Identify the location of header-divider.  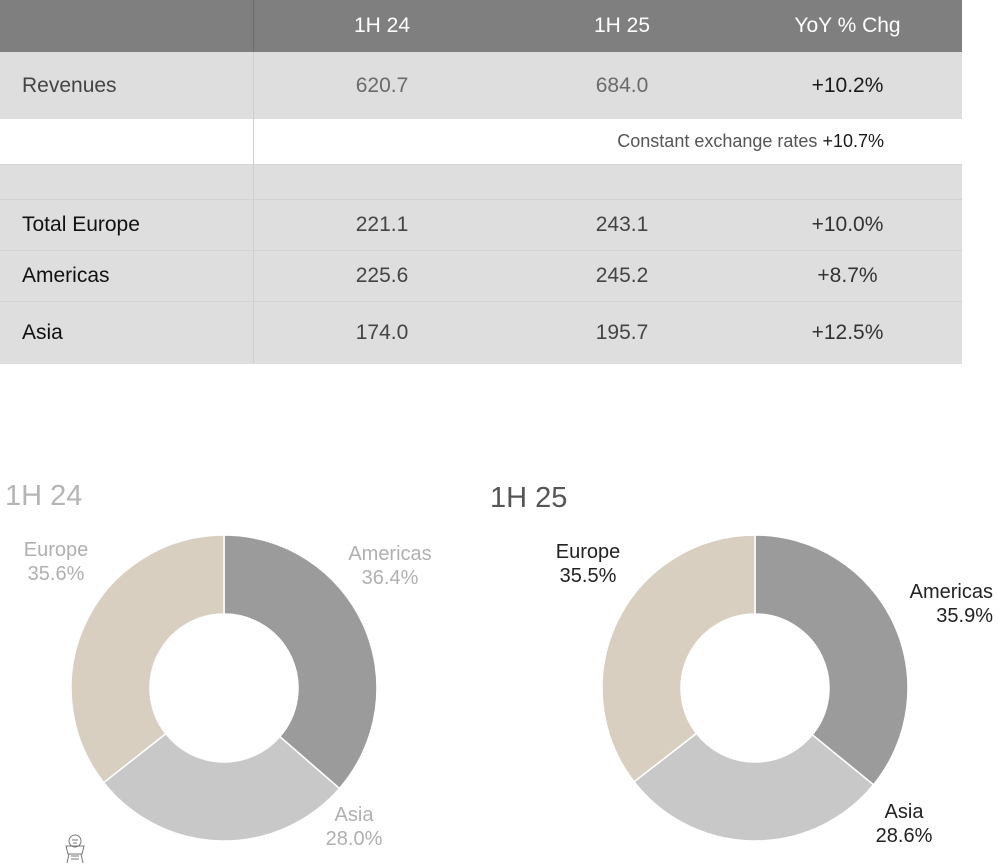
(253, 26).